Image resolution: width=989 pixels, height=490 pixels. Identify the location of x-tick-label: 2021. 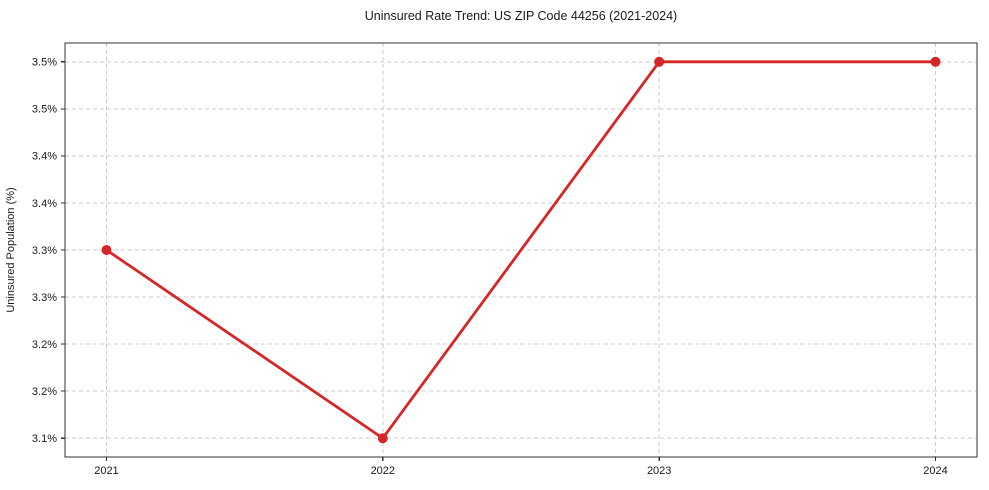
(106, 471).